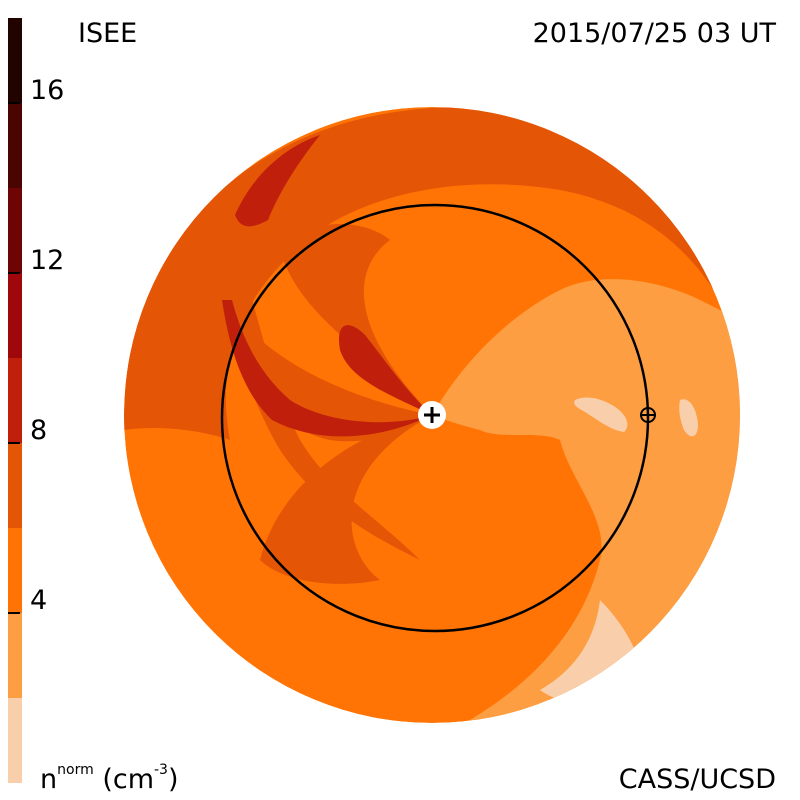  What do you see at coordinates (49, 779) in the screenshot?
I see `quantity-base: n` at bounding box center [49, 779].